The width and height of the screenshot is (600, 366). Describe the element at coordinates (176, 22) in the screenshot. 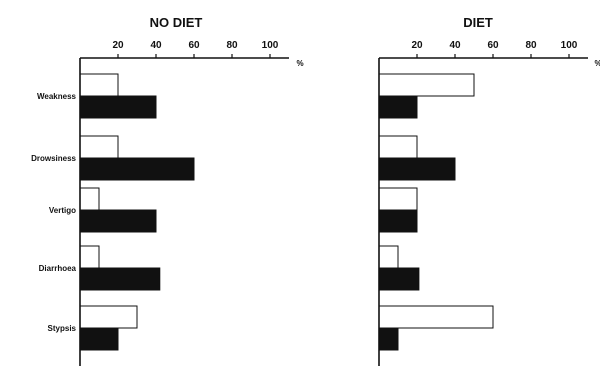

I see `panel-title-no-diet: NO DIET` at that location.